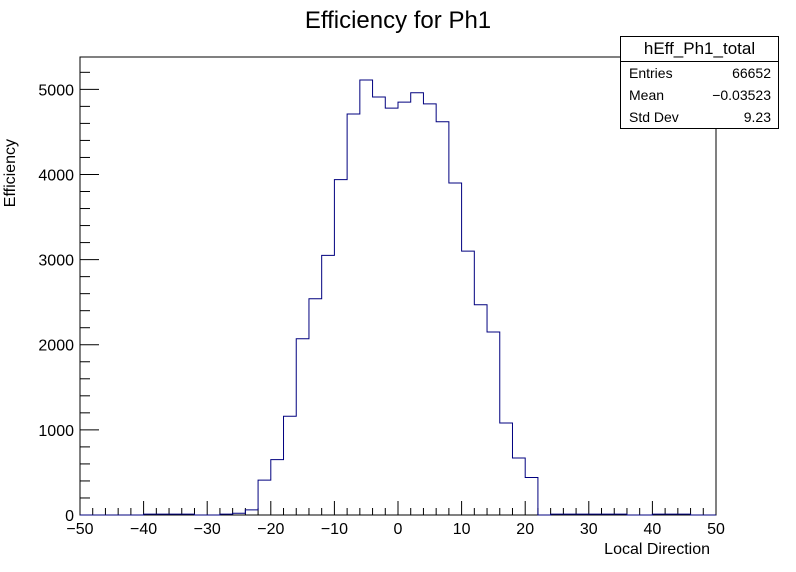  What do you see at coordinates (657, 549) in the screenshot?
I see `x-axis-label: Local Direction` at bounding box center [657, 549].